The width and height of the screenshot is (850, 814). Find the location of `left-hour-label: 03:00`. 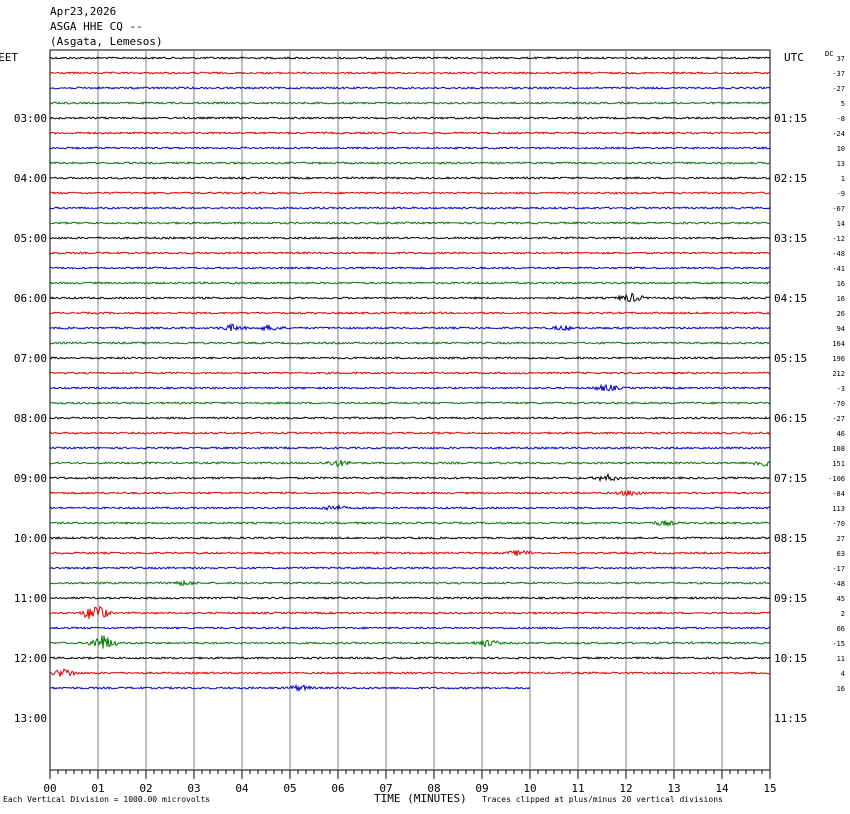

left-hour-label: 03:00 is located at coordinates (30, 118).